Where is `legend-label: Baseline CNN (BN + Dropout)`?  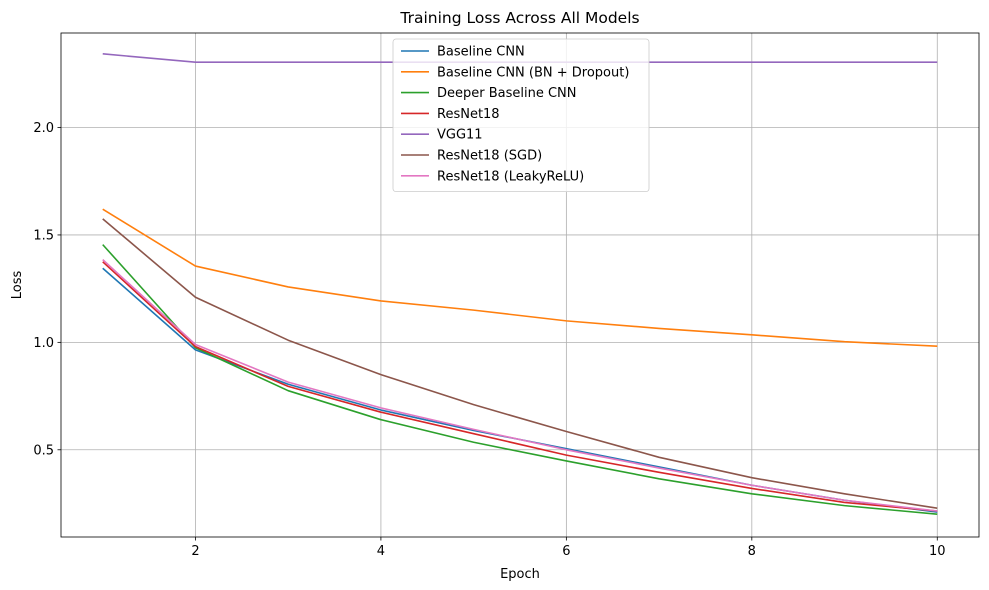 legend-label: Baseline CNN (BN + Dropout) is located at coordinates (533, 72).